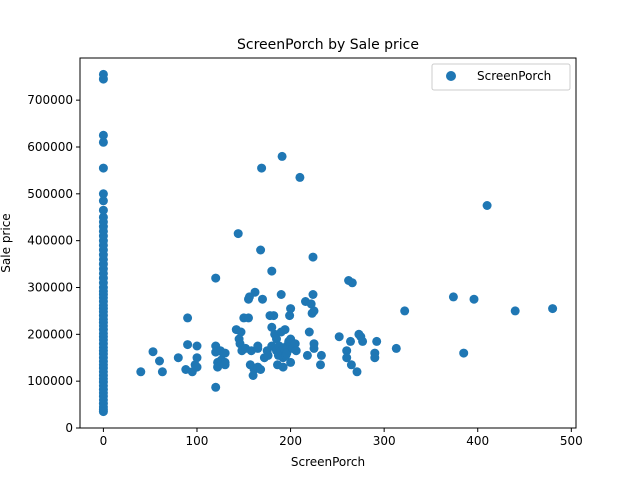 This screenshot has height=480, width=640. Describe the element at coordinates (50, 381) in the screenshot. I see `y-tick-label: 100000` at that location.